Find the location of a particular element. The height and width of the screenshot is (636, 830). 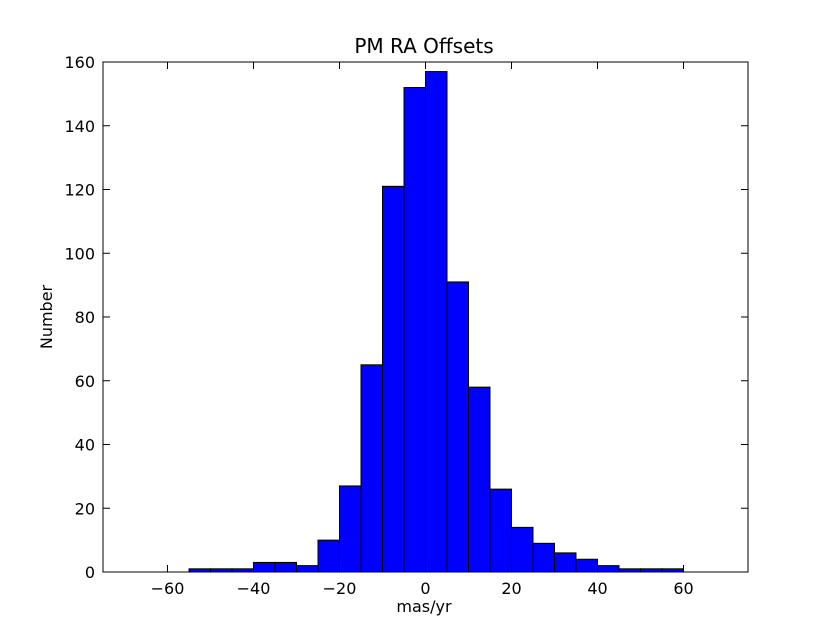

x-axis-label: mas/yr is located at coordinates (424, 606).